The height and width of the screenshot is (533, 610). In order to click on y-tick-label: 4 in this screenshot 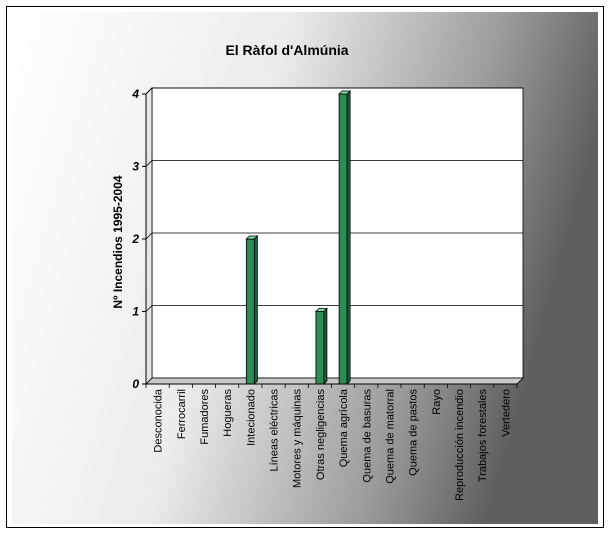, I will do `click(135, 94)`.